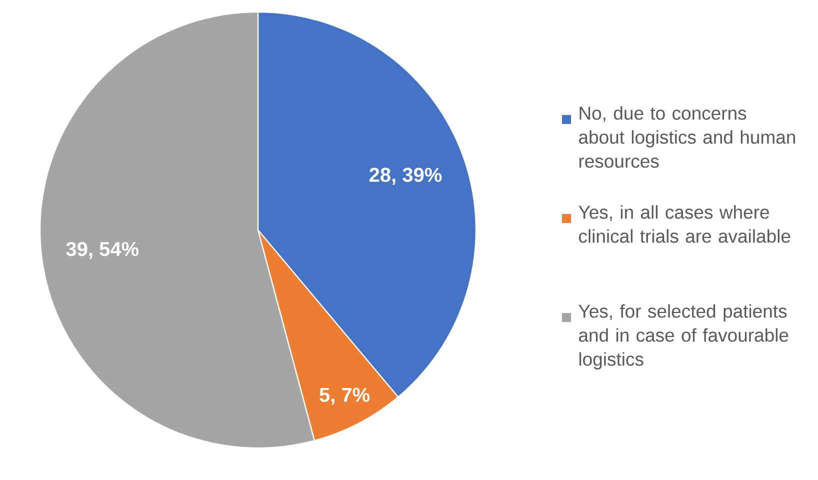  I want to click on legend-label: No, due to concerns about logistics and human resources, so click(686, 137).